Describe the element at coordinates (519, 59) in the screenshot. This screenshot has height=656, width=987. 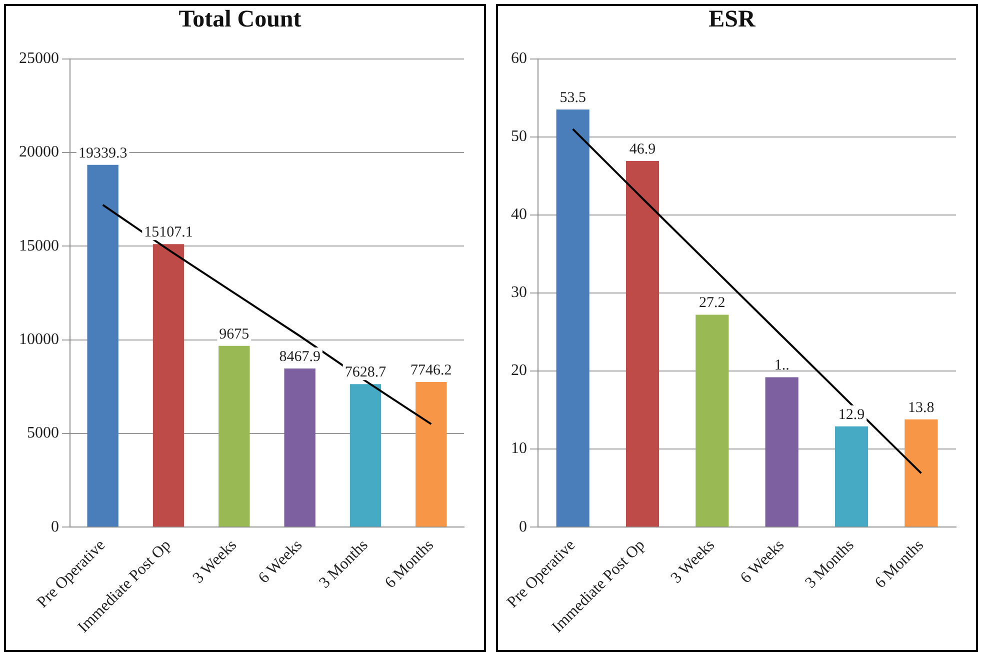
I see `y-tick-label: 60` at that location.